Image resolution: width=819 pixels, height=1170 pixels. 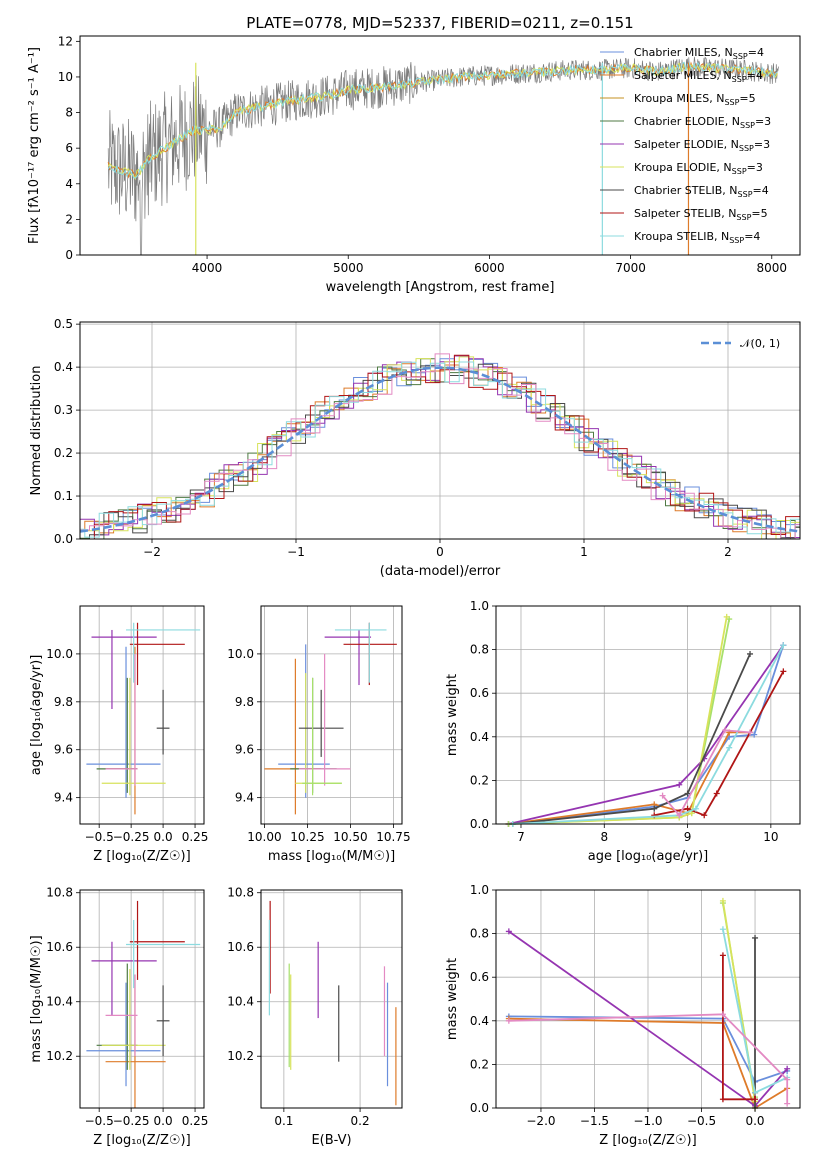 I want to click on x-tick-label: 0.1, so click(x=283, y=1121).